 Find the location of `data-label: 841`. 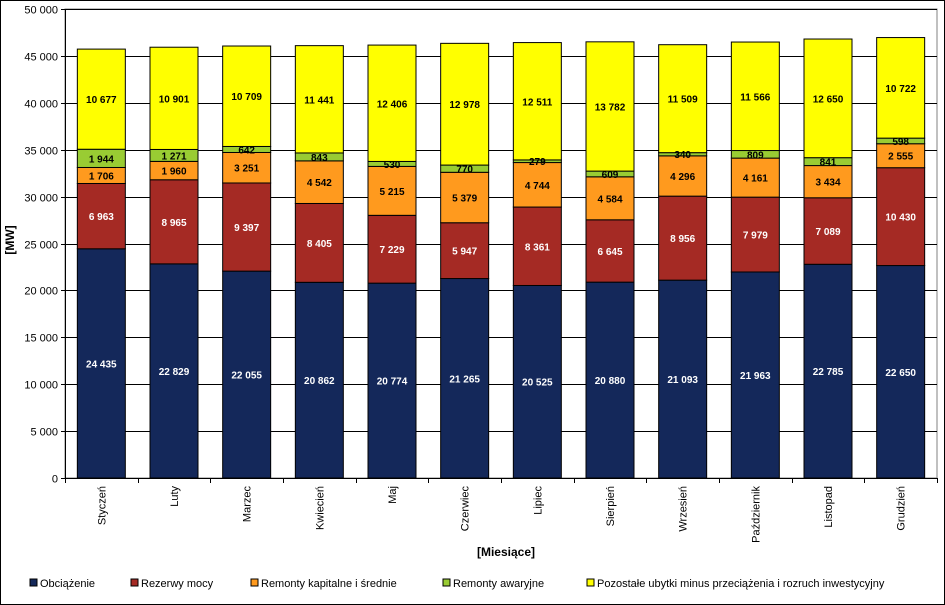

data-label: 841 is located at coordinates (828, 163).